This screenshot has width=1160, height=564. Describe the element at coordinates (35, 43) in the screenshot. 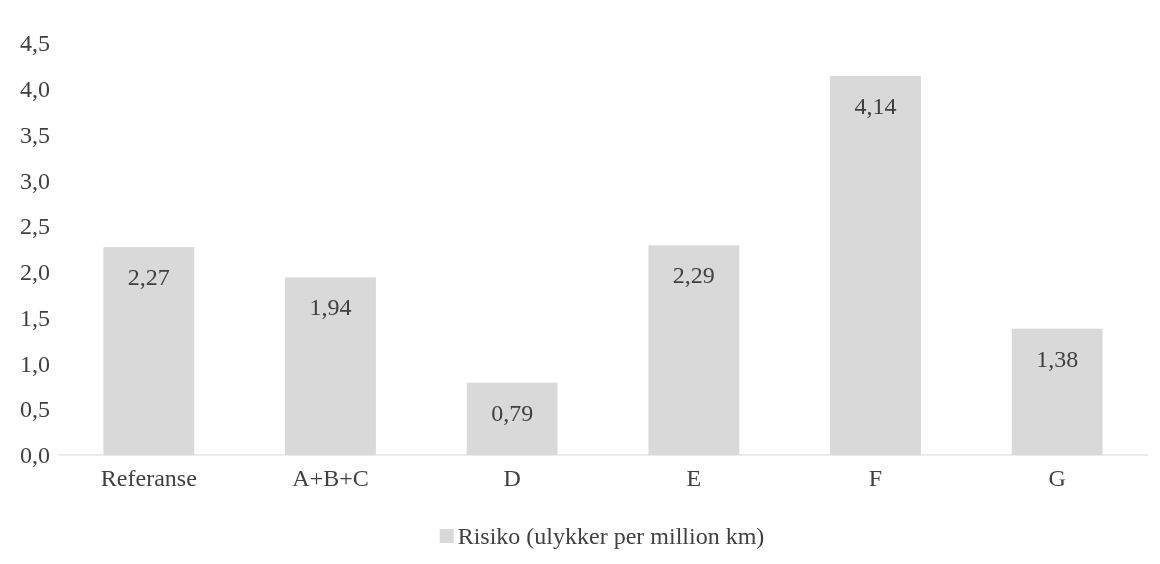

I see `y-tick-label: 4,5` at that location.